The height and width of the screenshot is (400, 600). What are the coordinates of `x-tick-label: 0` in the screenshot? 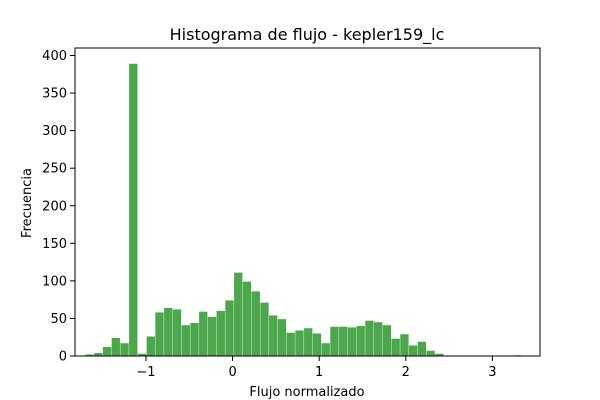 It's located at (232, 372).